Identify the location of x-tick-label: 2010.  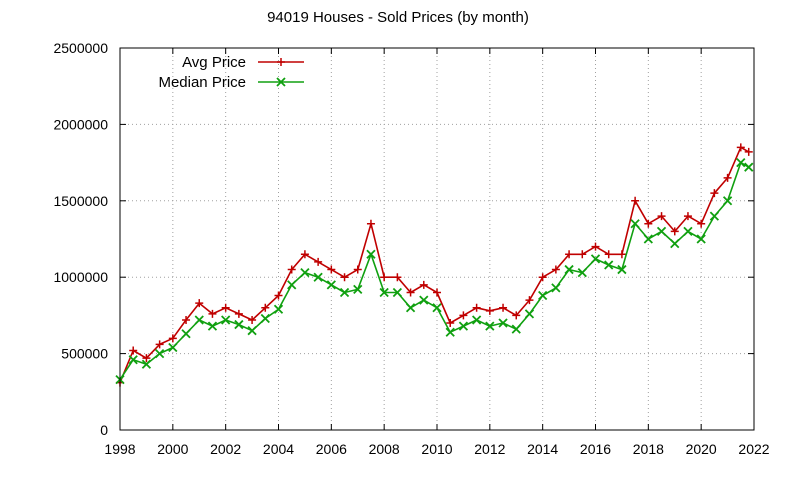
(436, 449).